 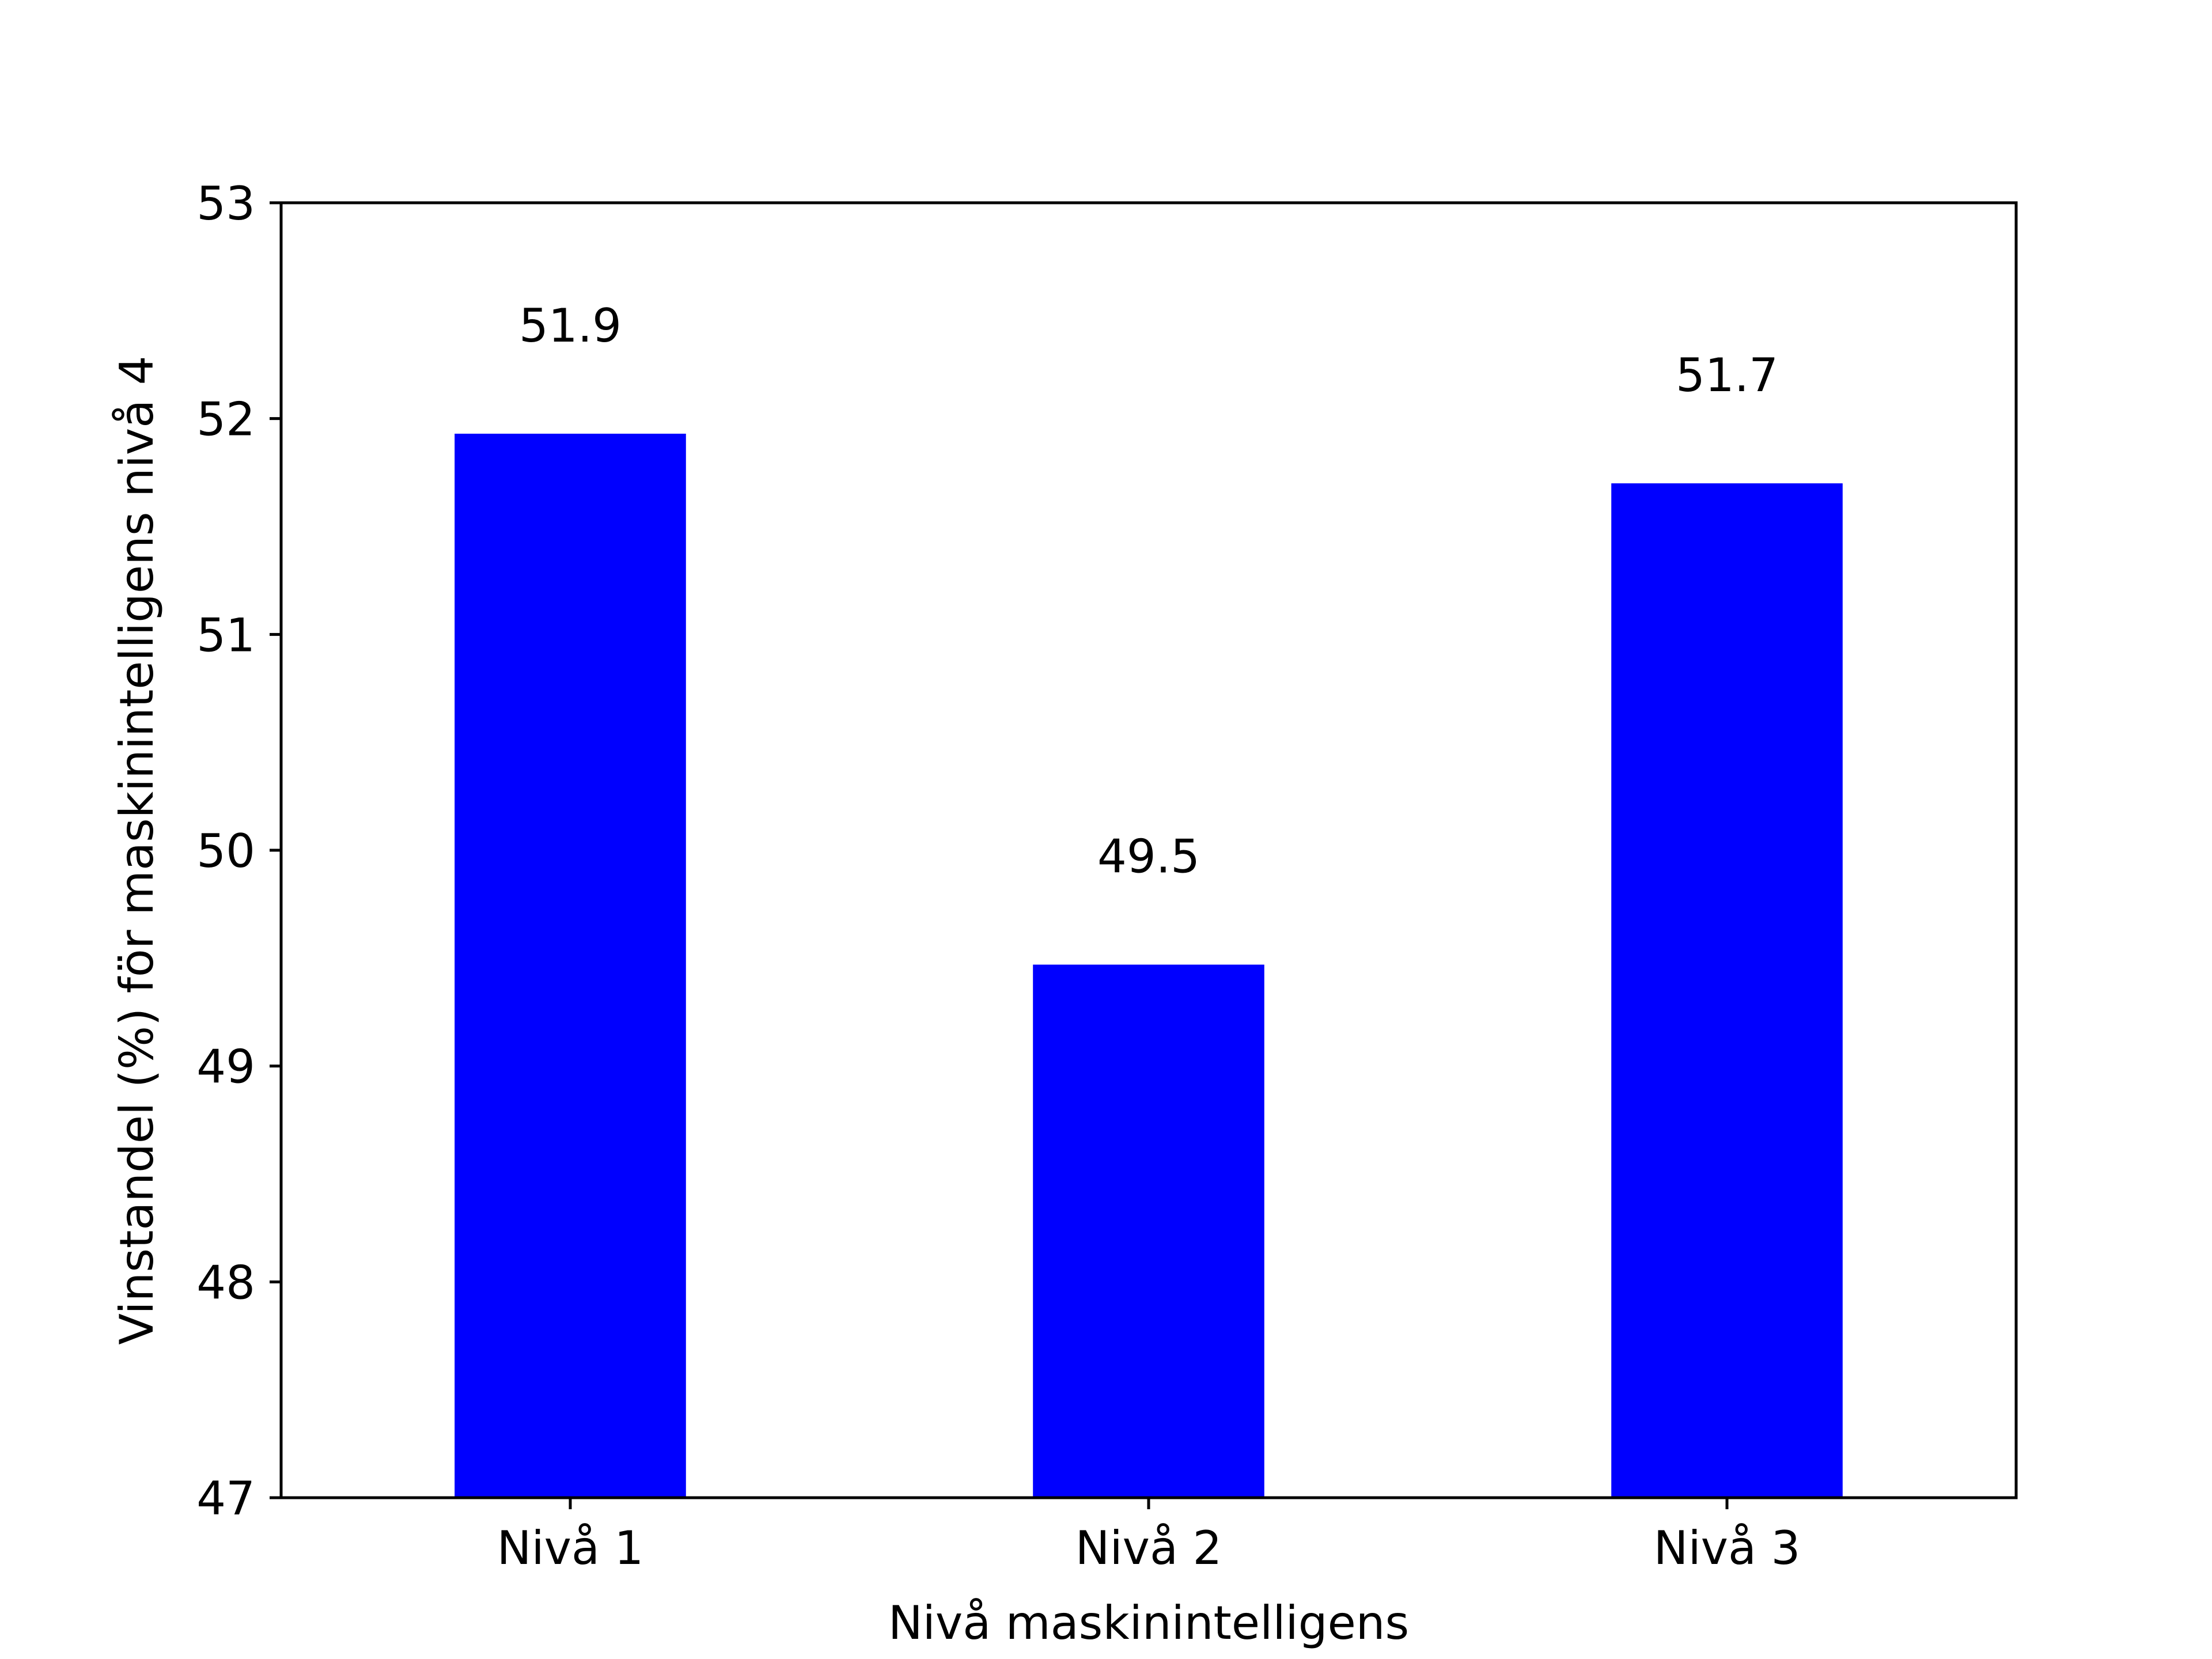 I want to click on y-axis-ticks: 47 48 49 50 51 52 53, so click(x=238, y=851).